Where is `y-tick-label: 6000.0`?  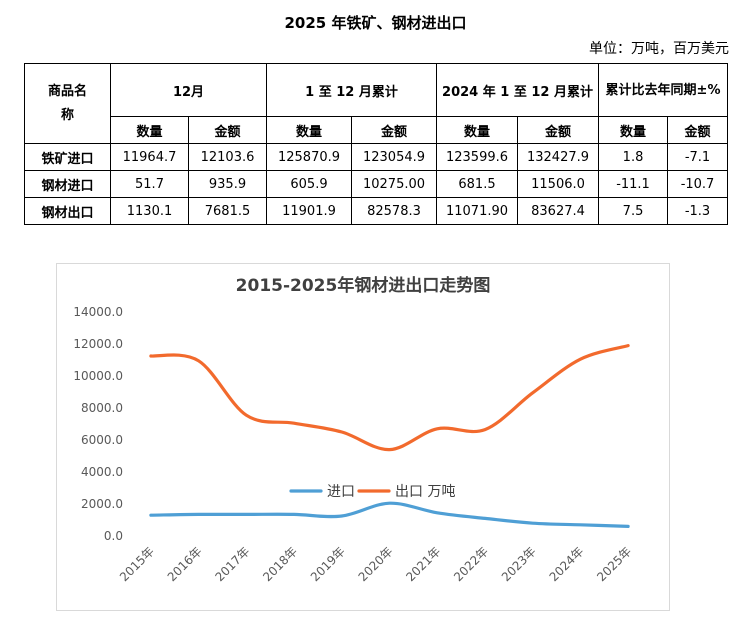
y-tick-label: 6000.0 is located at coordinates (102, 440).